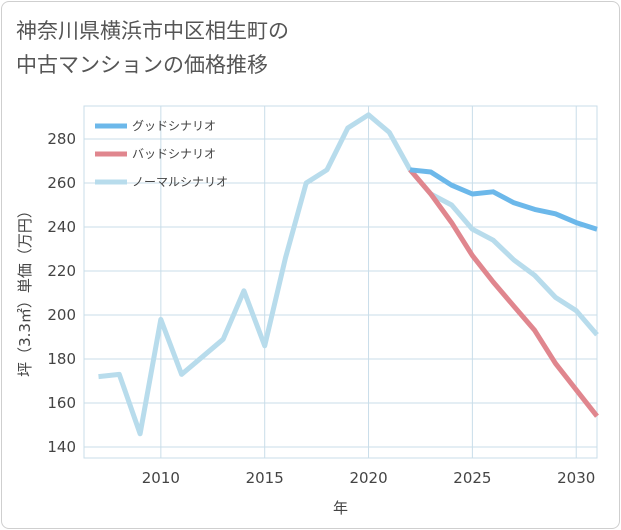  I want to click on x-axis-title: 年, so click(340, 508).